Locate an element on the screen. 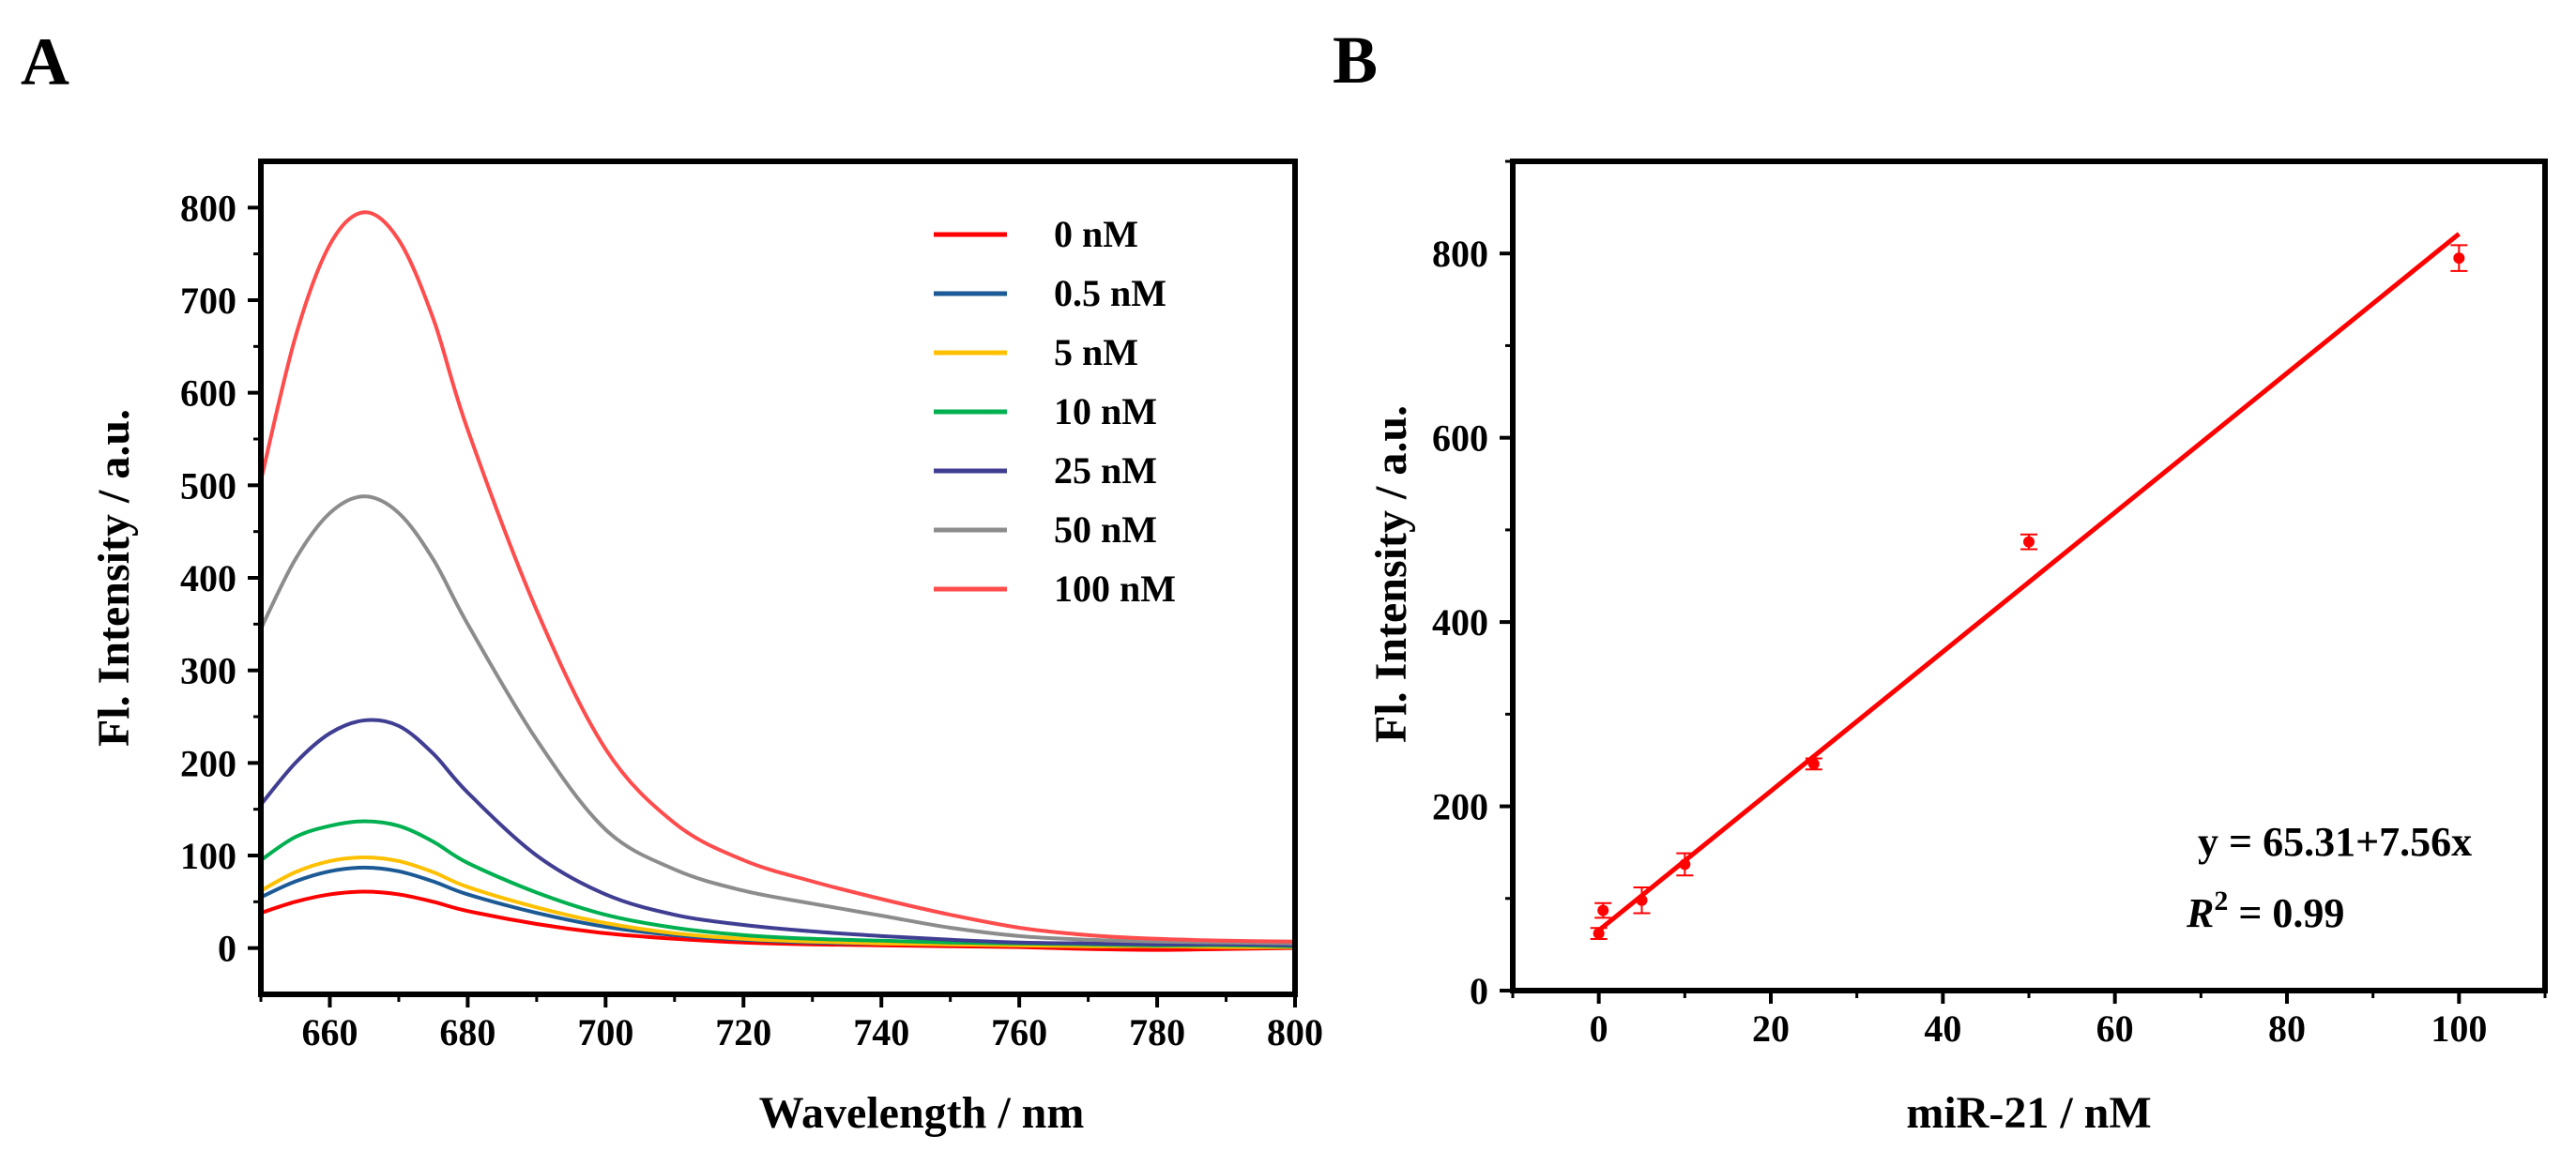 This screenshot has width=2576, height=1151. calibration-x-tick-label: 100 is located at coordinates (2459, 1028).